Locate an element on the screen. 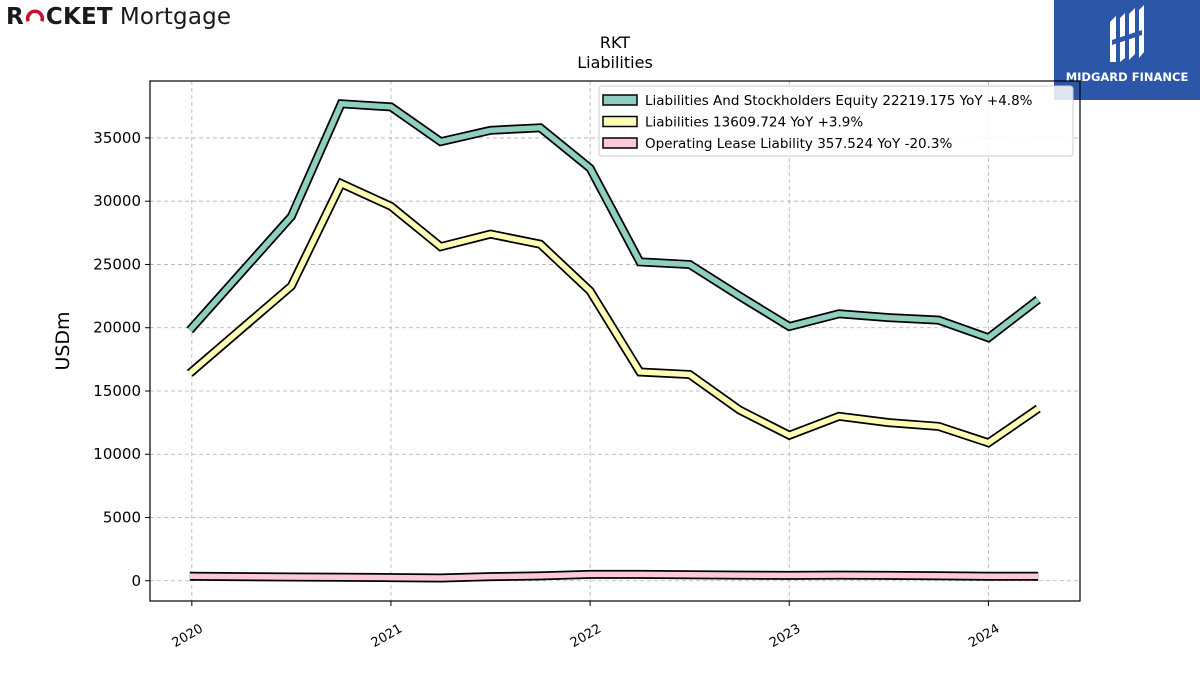 The image size is (1200, 675). legend-box is located at coordinates (836, 121).